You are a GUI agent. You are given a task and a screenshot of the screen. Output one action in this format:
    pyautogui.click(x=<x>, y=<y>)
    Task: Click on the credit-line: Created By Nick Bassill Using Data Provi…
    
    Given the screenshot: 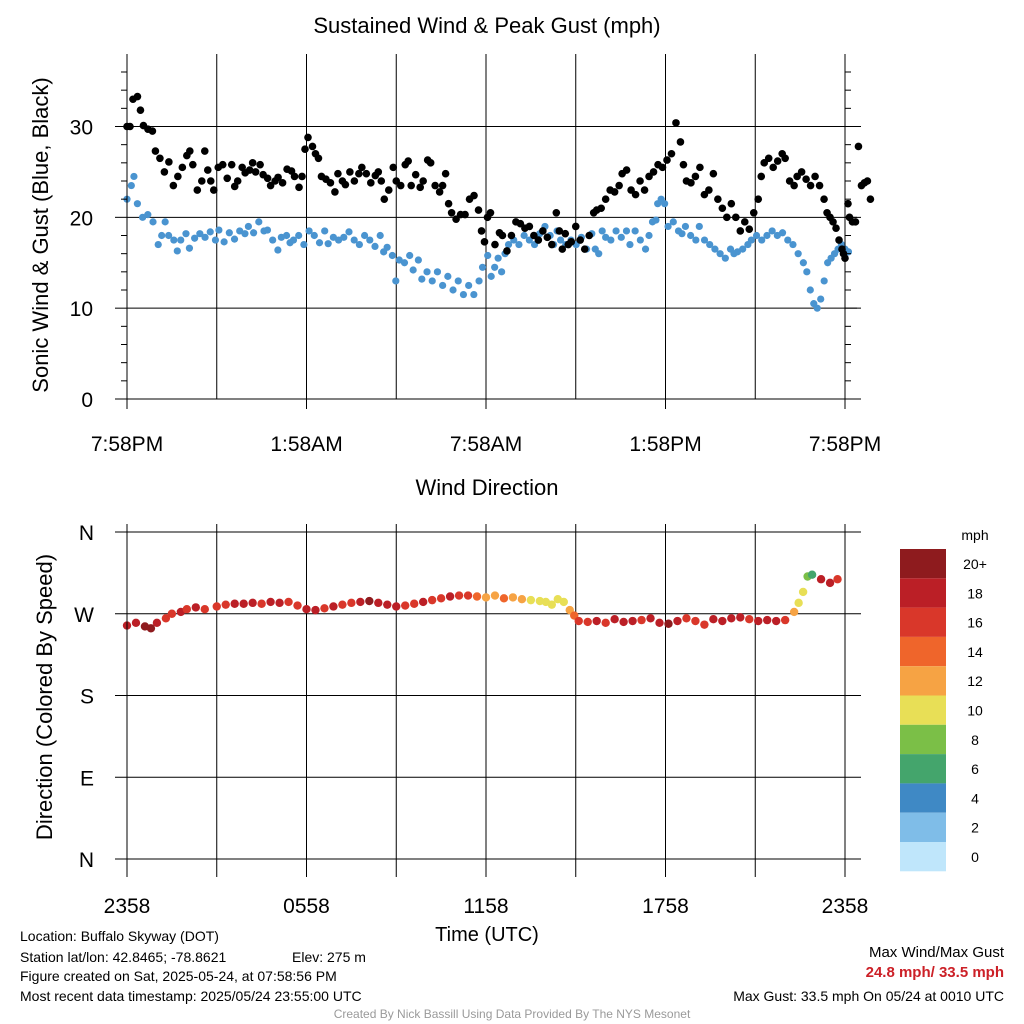 What is the action you would take?
    pyautogui.click(x=512, y=1014)
    